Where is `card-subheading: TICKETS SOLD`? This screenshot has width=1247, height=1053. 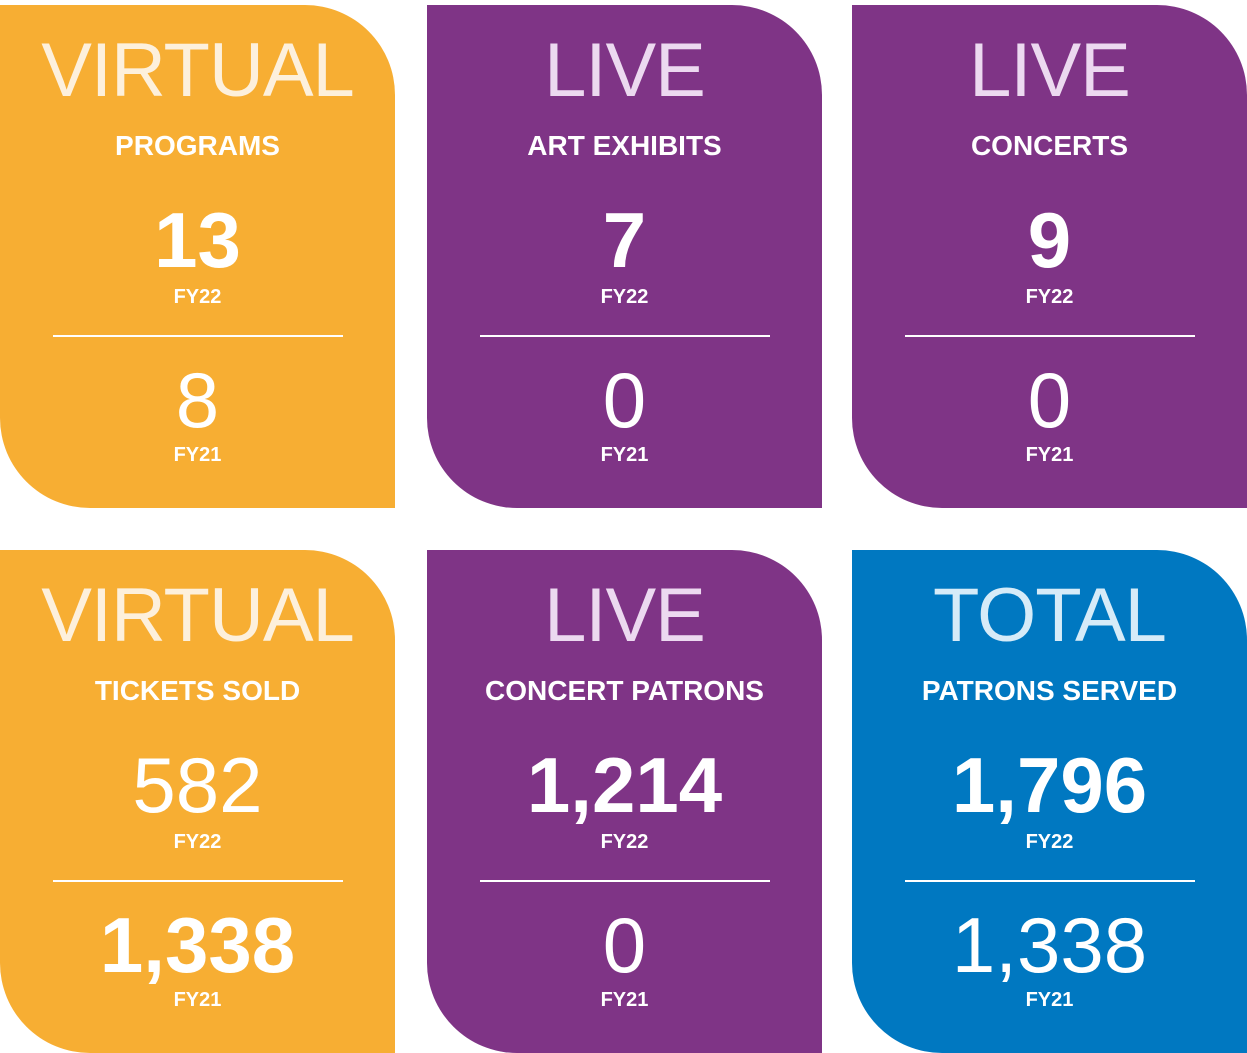
card-subheading: TICKETS SOLD is located at coordinates (197, 690).